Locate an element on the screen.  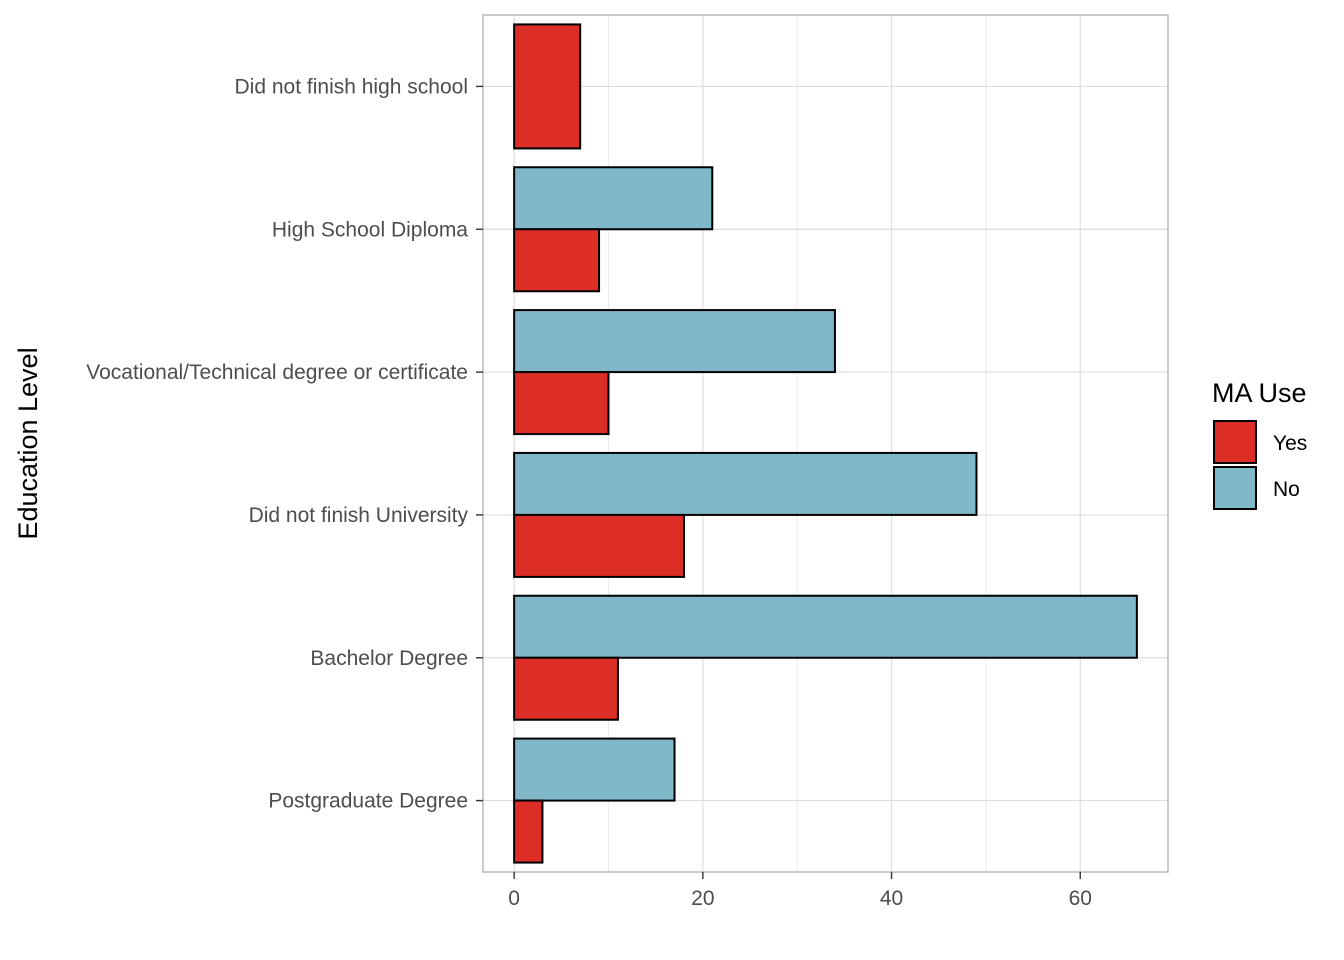
legend-label-no: No is located at coordinates (1286, 489).